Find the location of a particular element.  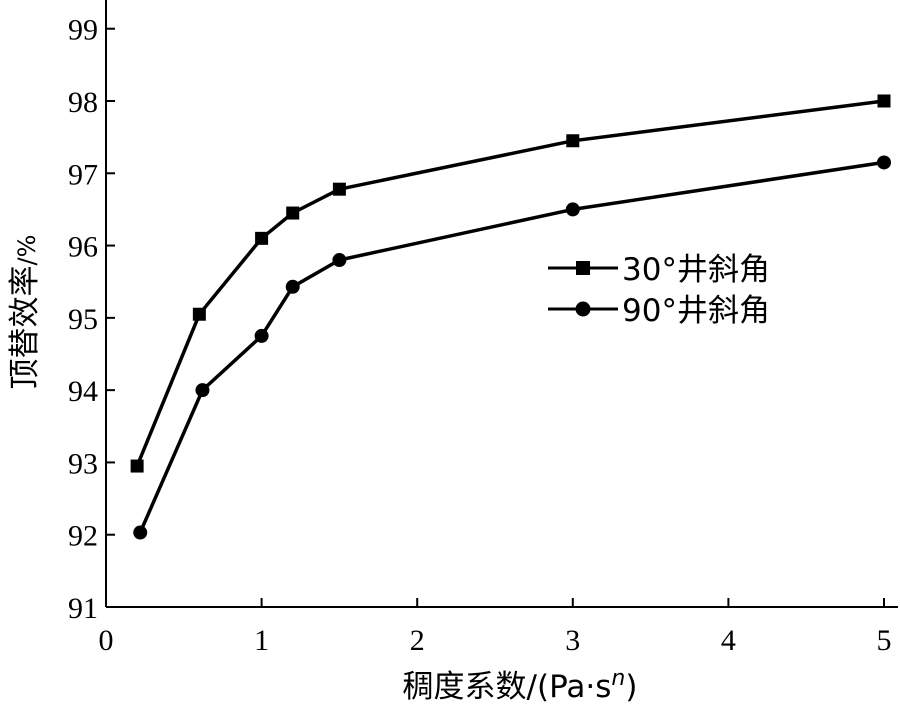

x-tick-label: 0 is located at coordinates (106, 640).